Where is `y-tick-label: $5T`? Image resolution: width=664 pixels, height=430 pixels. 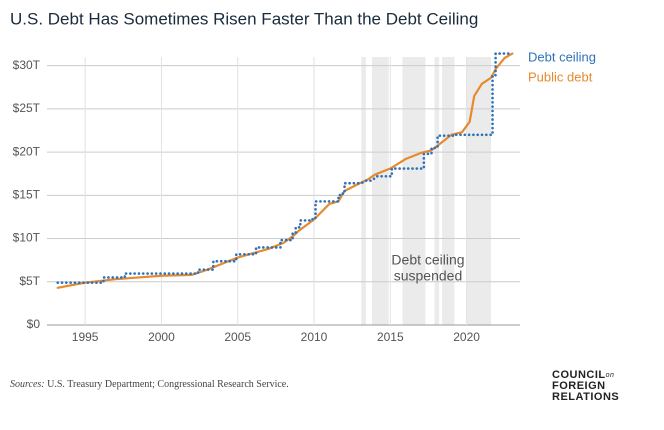
y-tick-label: $5T is located at coordinates (29, 281).